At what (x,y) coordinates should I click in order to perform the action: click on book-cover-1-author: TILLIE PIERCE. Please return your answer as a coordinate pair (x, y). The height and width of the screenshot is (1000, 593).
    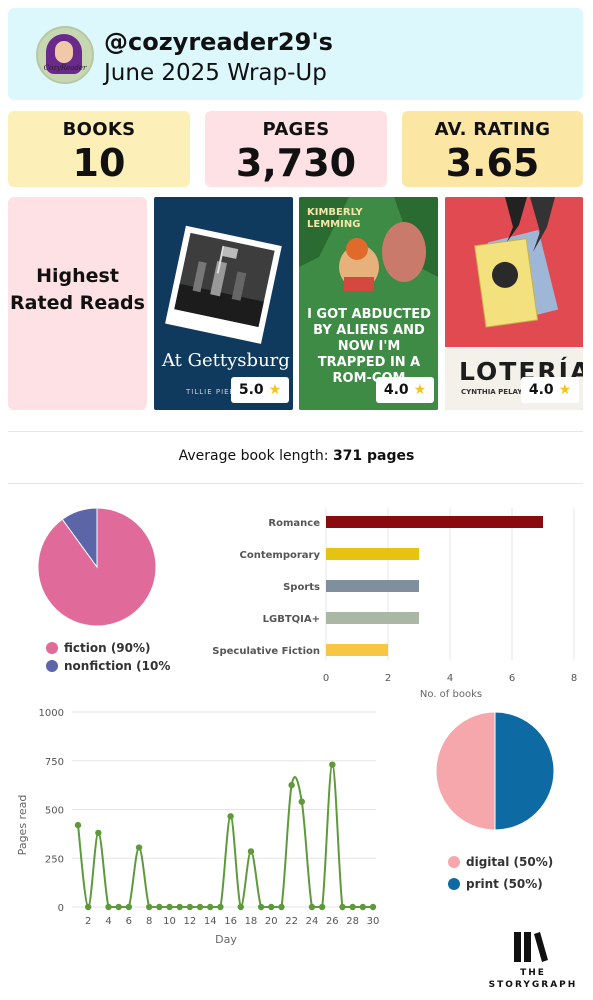
    Looking at the image, I should click on (216, 392).